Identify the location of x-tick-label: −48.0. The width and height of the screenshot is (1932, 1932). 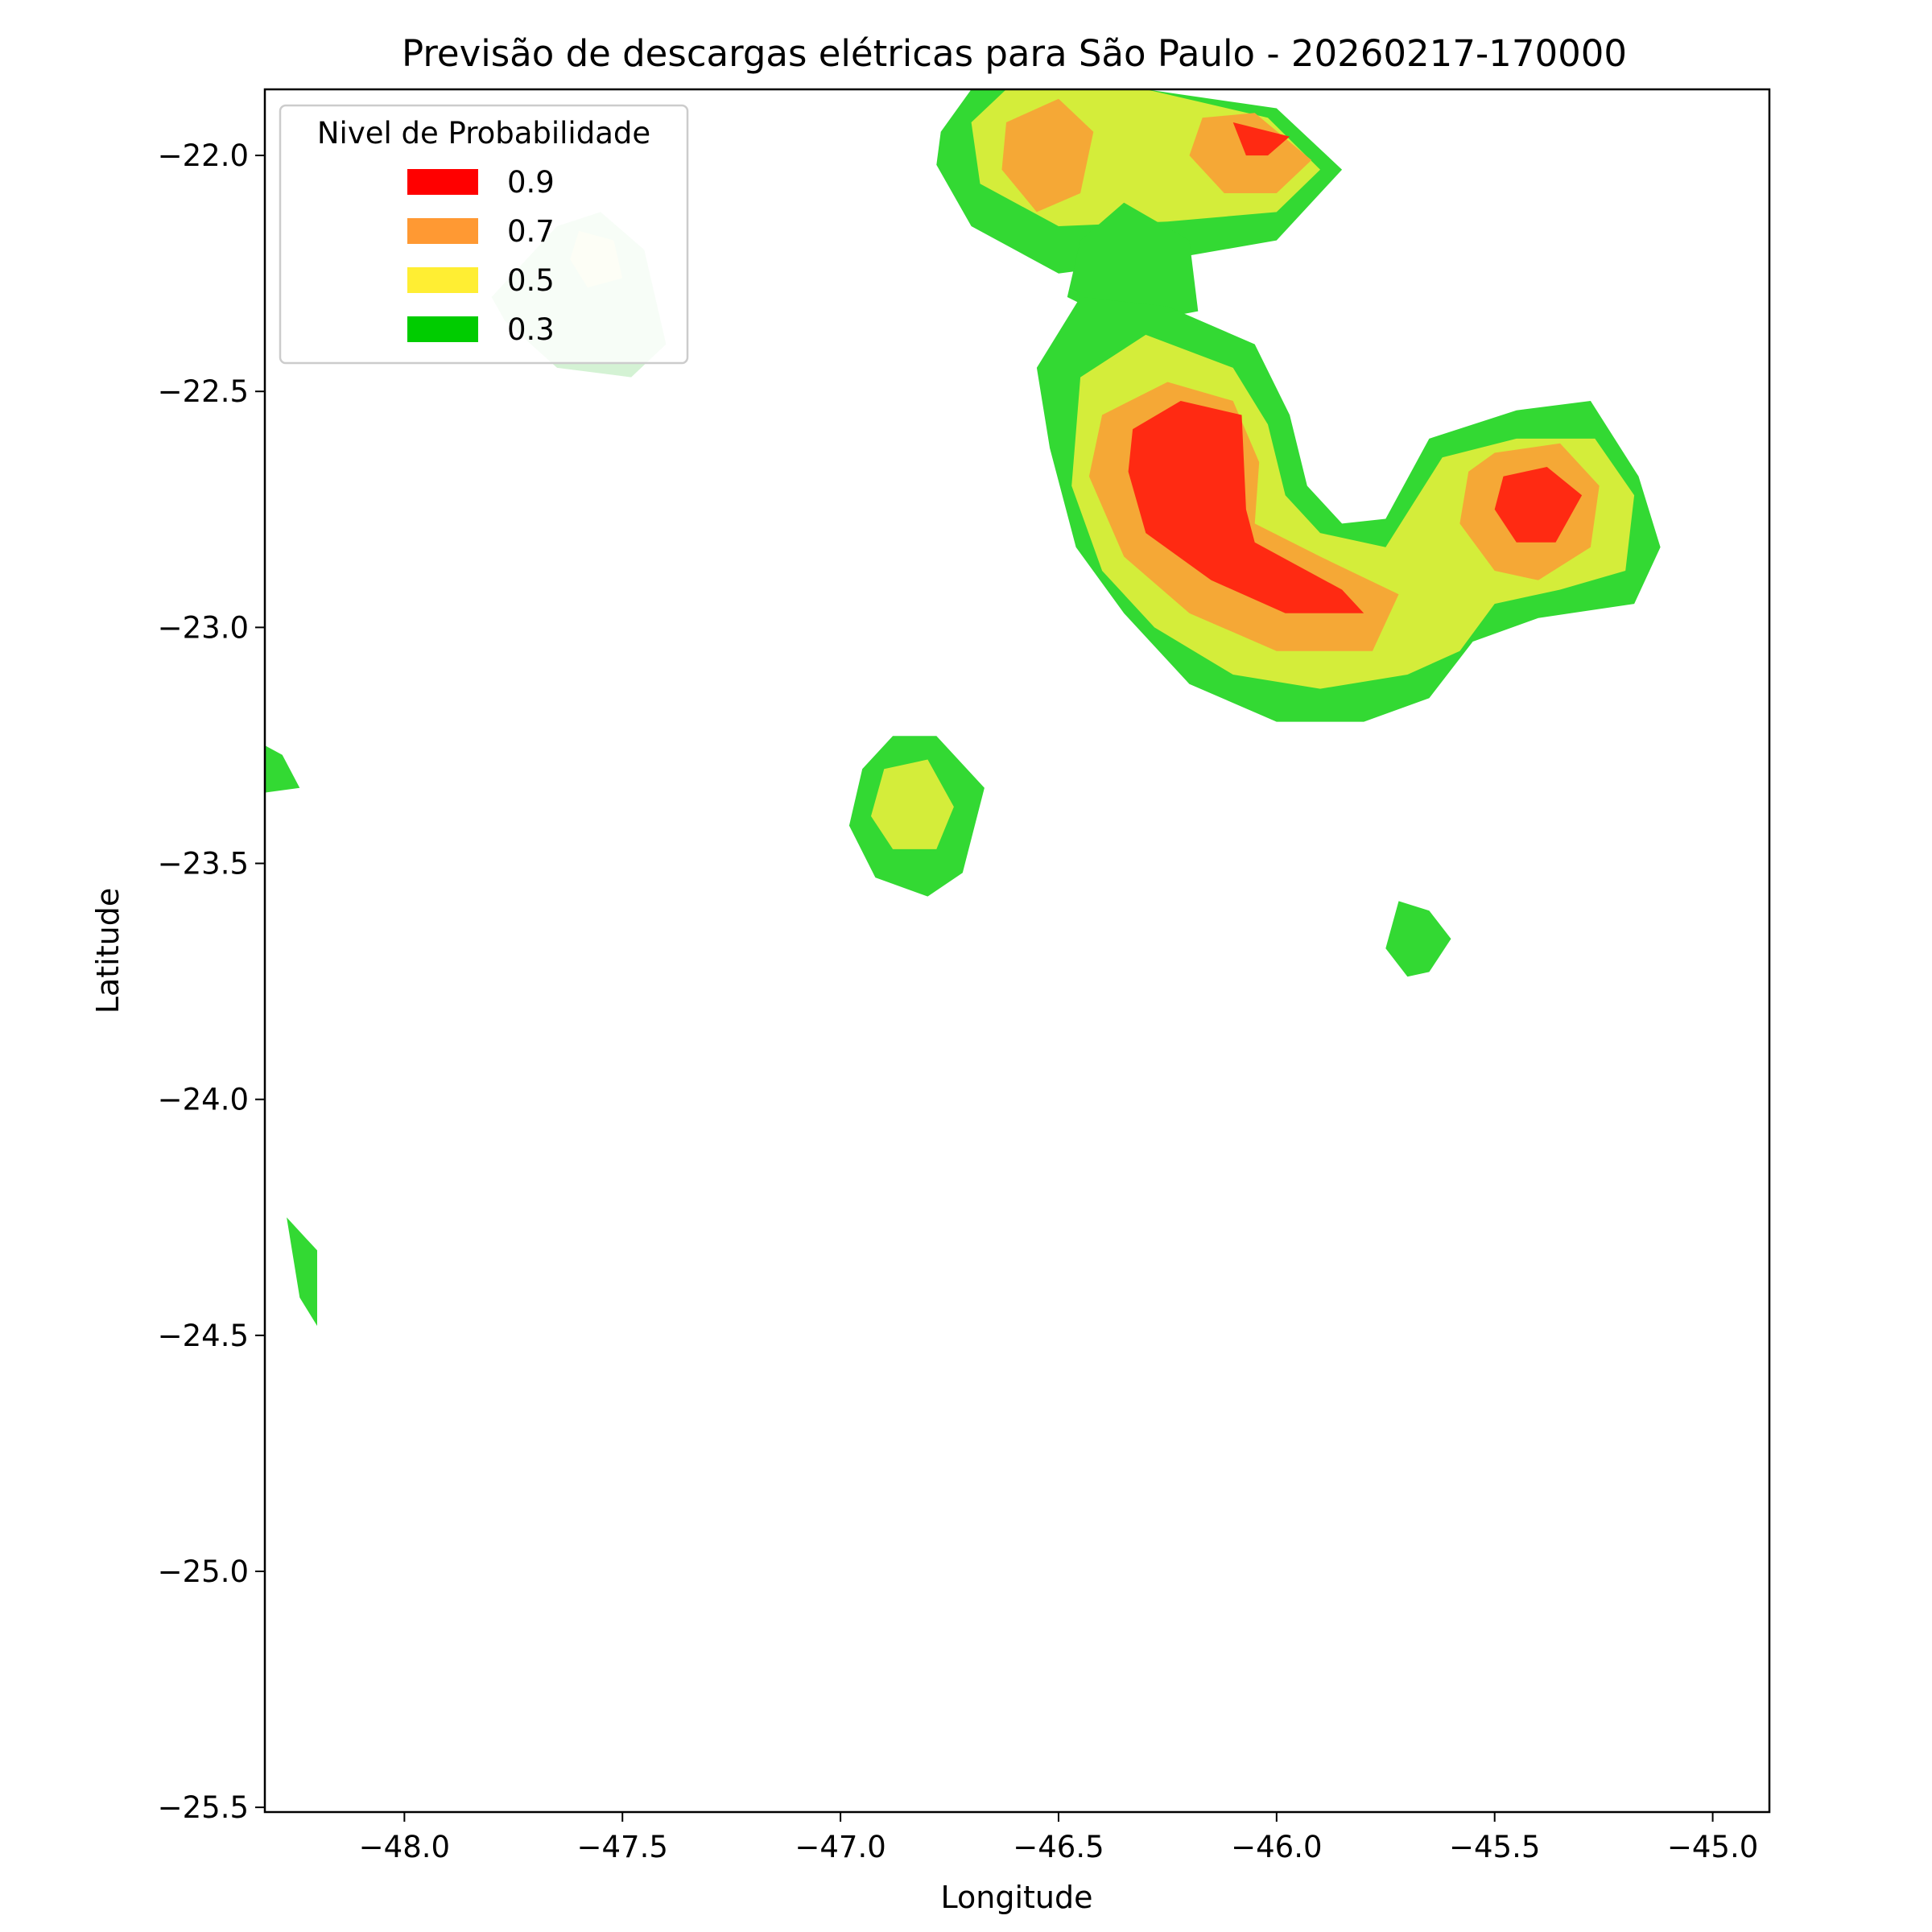
(404, 1847).